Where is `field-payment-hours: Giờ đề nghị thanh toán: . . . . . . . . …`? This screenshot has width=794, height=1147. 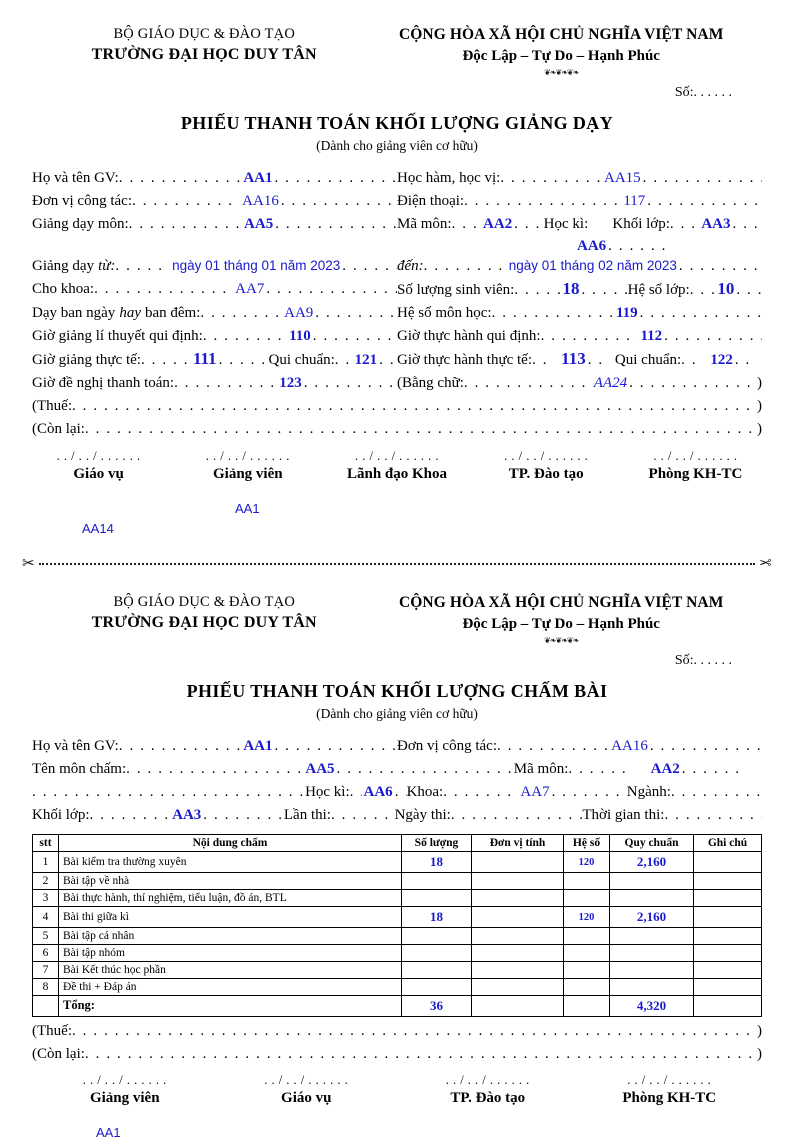
field-payment-hours: Giờ đề nghị thanh toán: . . . . . . . . … is located at coordinates (214, 383).